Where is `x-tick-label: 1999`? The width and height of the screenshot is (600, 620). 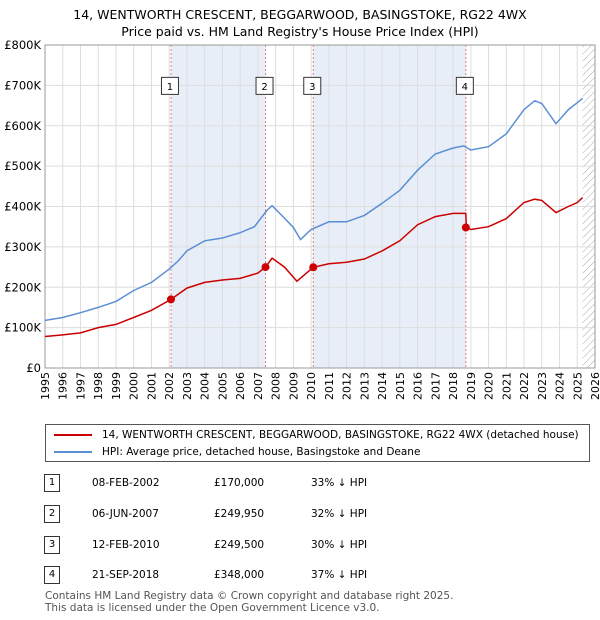
x-tick-label: 1999 is located at coordinates (116, 386).